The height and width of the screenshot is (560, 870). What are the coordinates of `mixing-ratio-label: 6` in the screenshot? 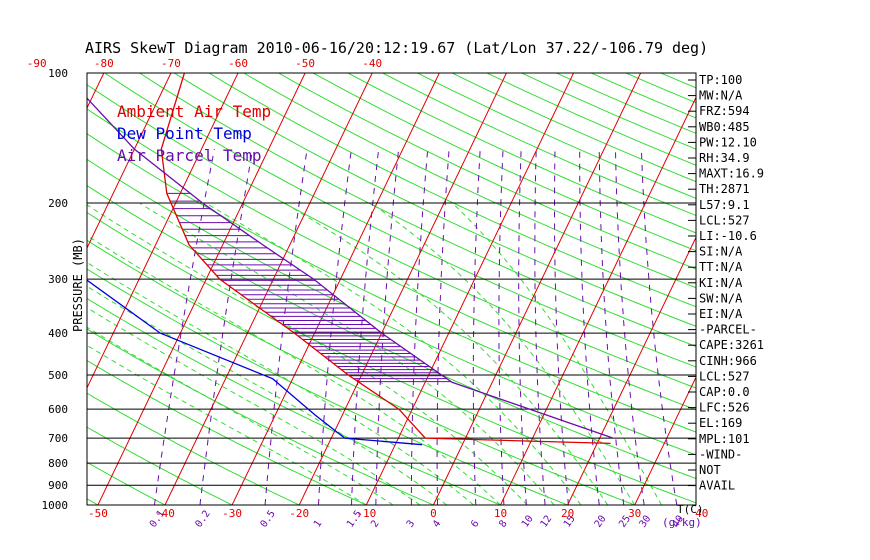 It's located at (475, 523).